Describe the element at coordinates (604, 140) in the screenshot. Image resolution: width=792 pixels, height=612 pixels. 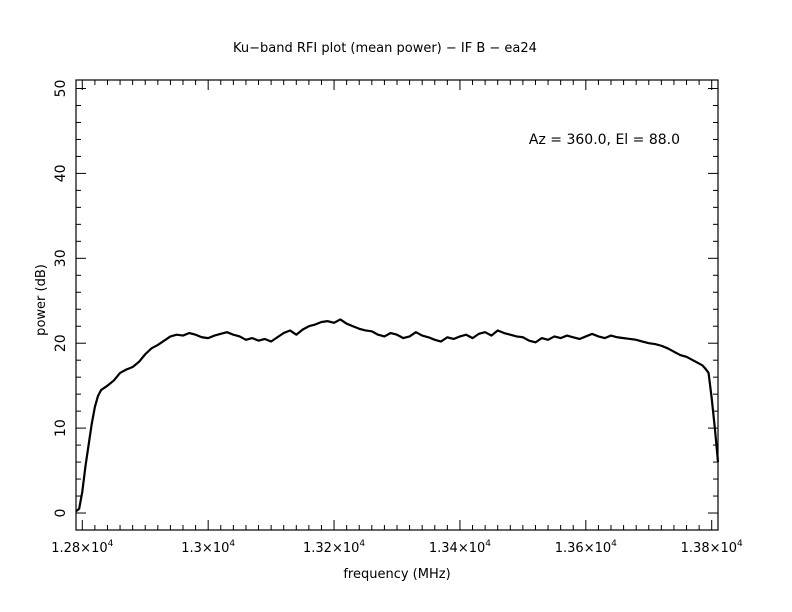
I see `chart-annotation: Az = 360.0, El = 88.0` at that location.